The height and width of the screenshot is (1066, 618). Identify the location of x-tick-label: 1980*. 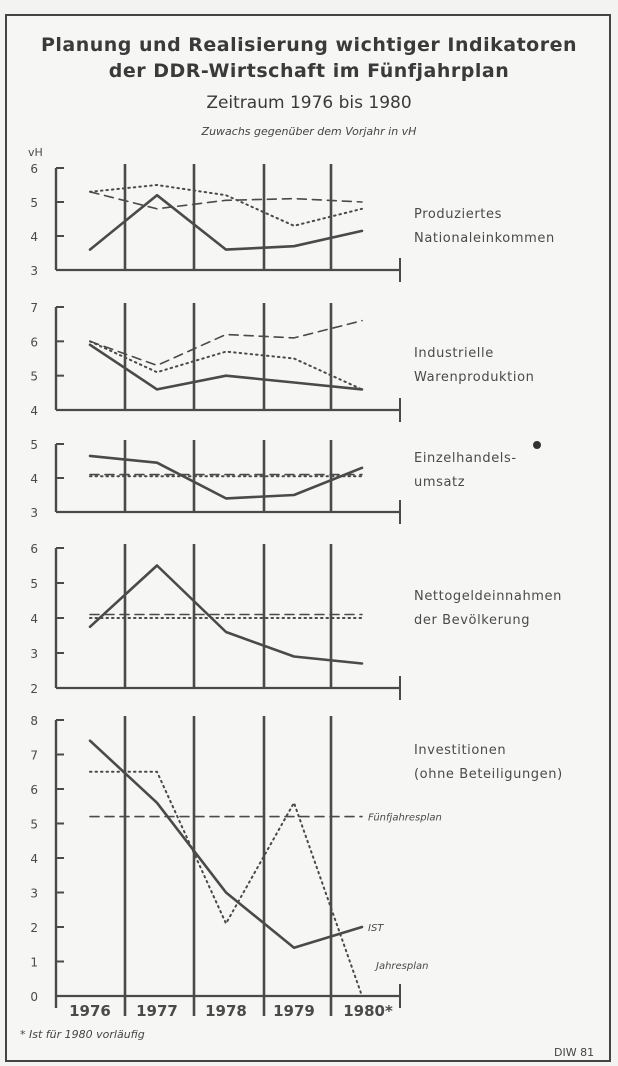
(368, 1011).